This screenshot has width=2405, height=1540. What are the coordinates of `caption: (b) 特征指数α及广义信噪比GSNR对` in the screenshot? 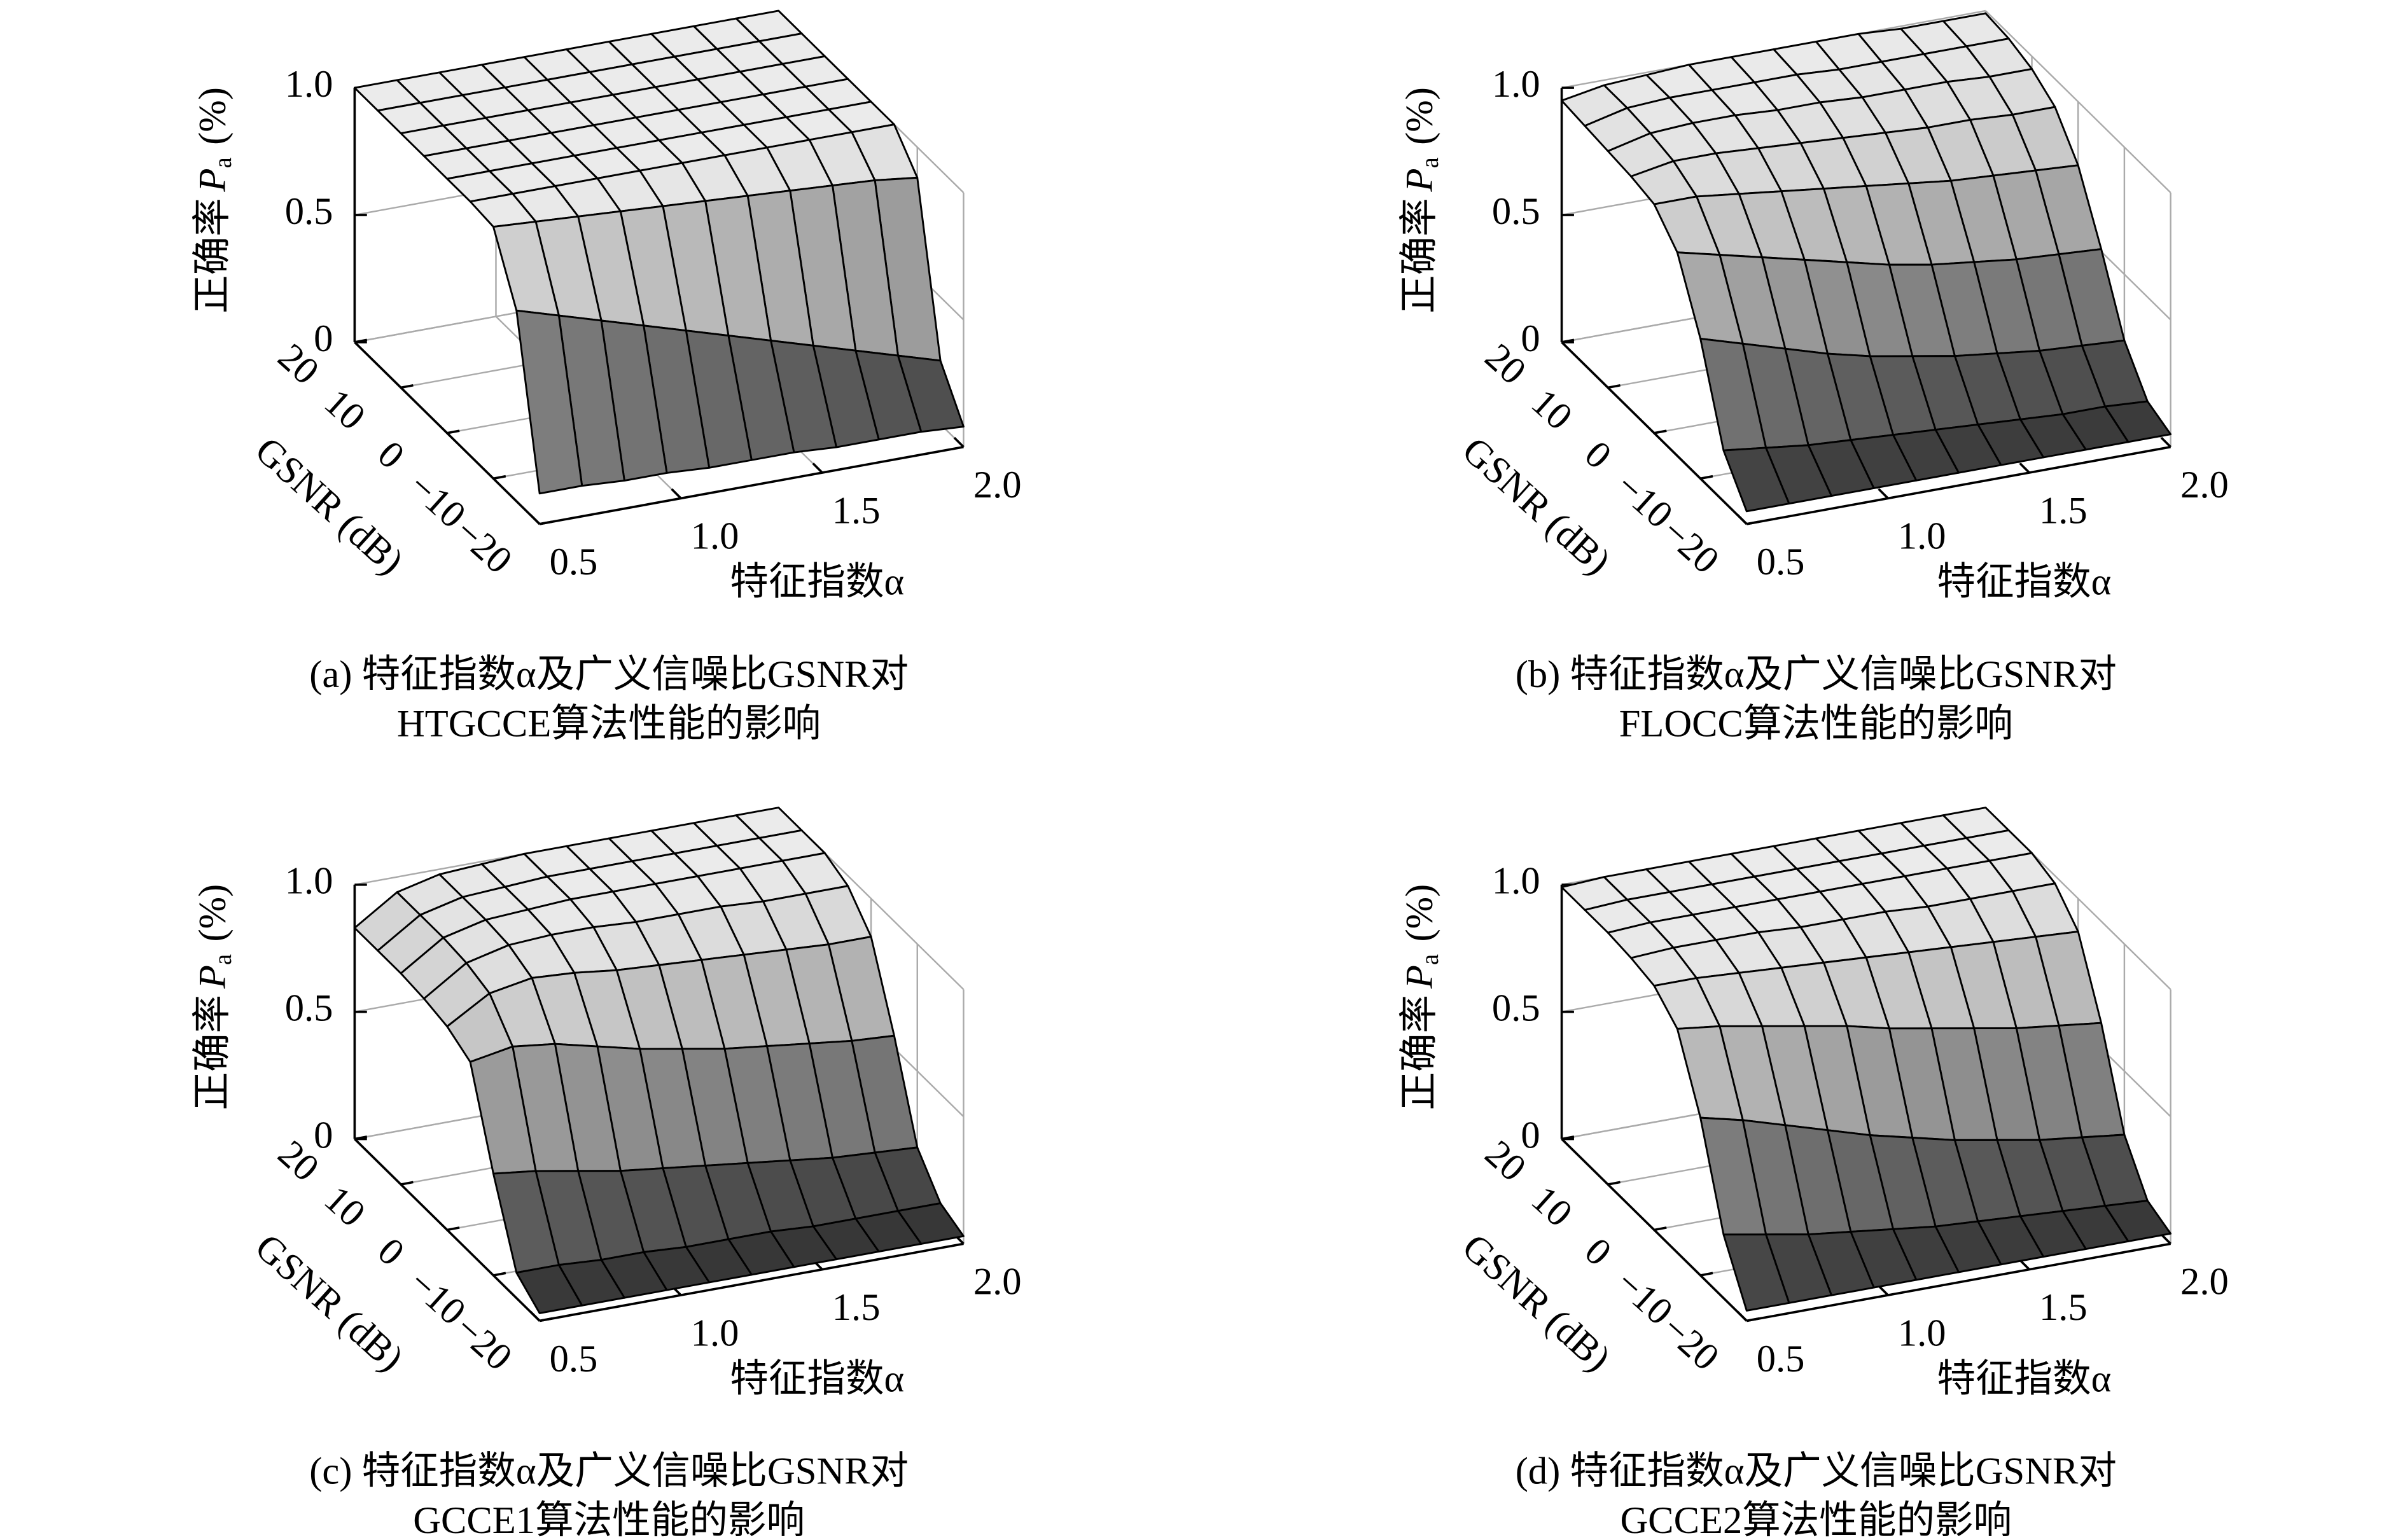 It's located at (1817, 674).